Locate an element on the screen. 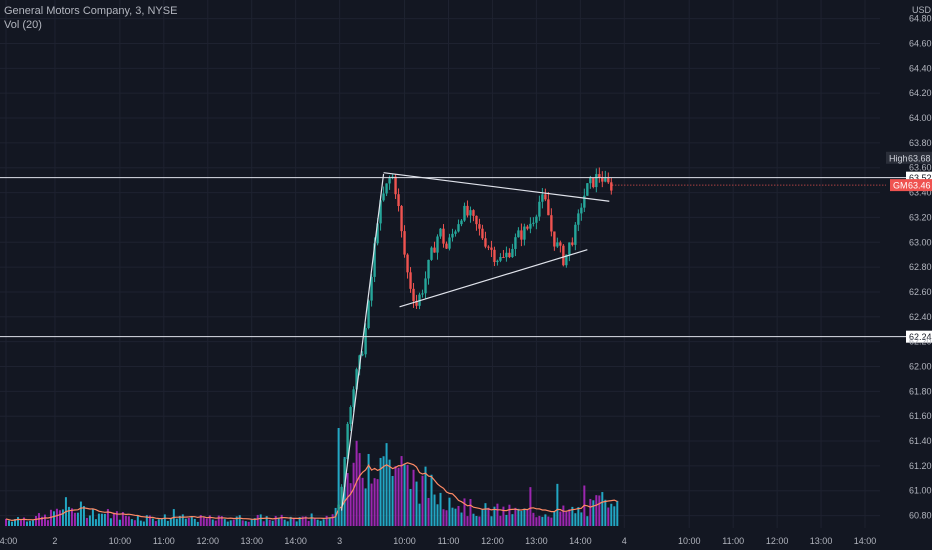  last-price-badge is located at coordinates (911, 185).